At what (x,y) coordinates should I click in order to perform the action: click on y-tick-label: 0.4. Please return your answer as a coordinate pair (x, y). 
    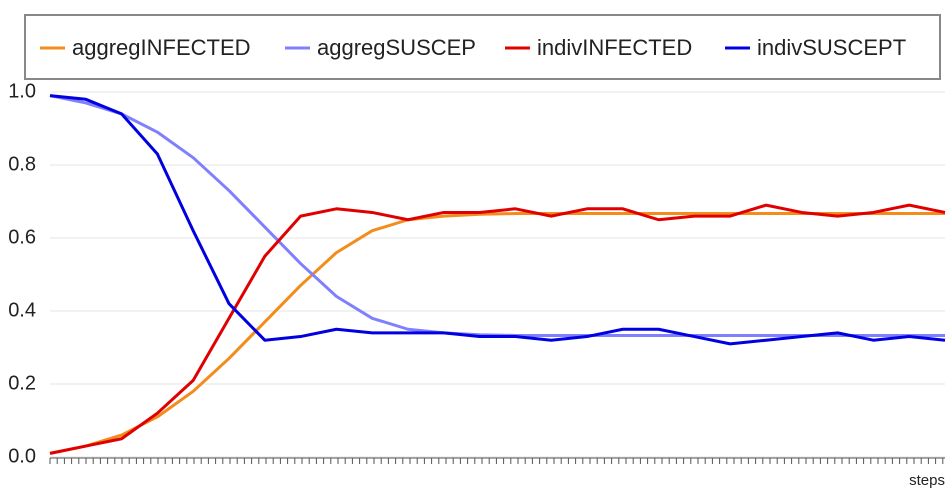
    Looking at the image, I should click on (22, 310).